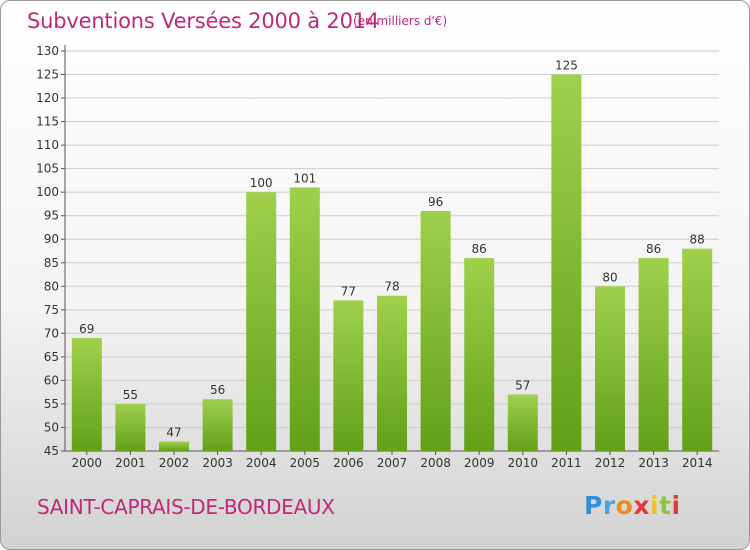  What do you see at coordinates (435, 463) in the screenshot?
I see `x-tick-label: 2008` at bounding box center [435, 463].